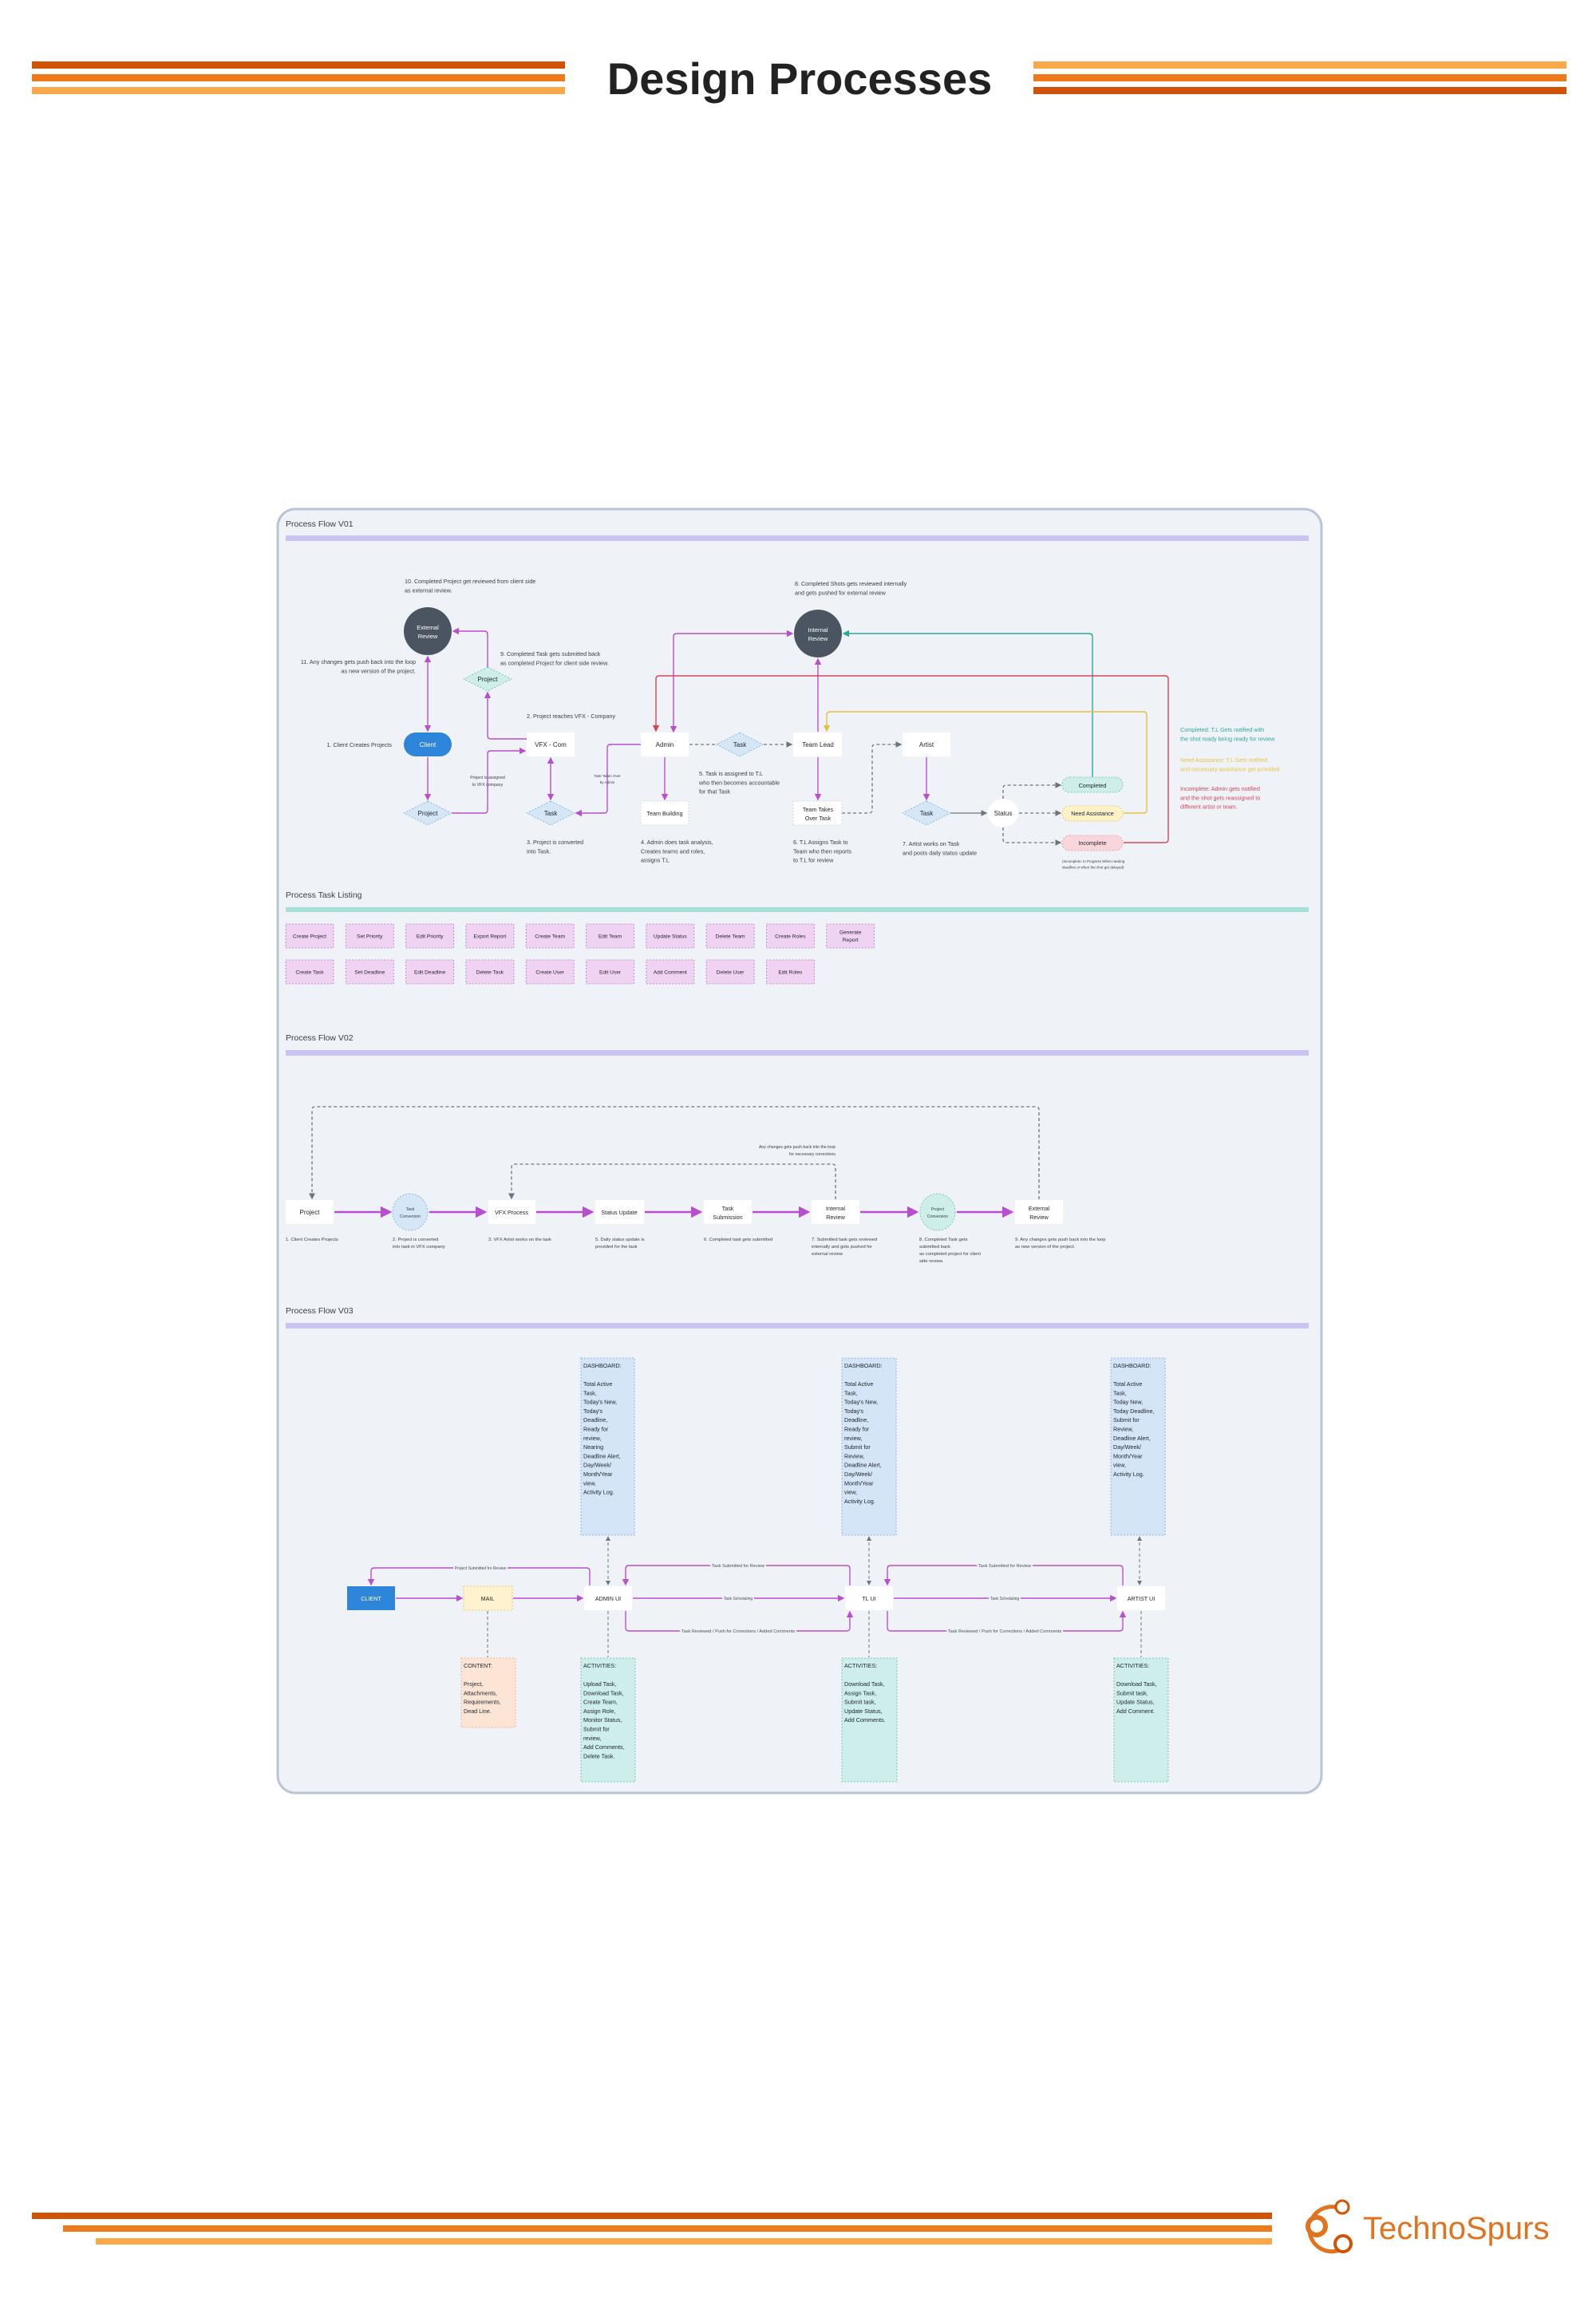 This screenshot has height=2298, width=1596. I want to click on task-chip-box, so click(309, 972).